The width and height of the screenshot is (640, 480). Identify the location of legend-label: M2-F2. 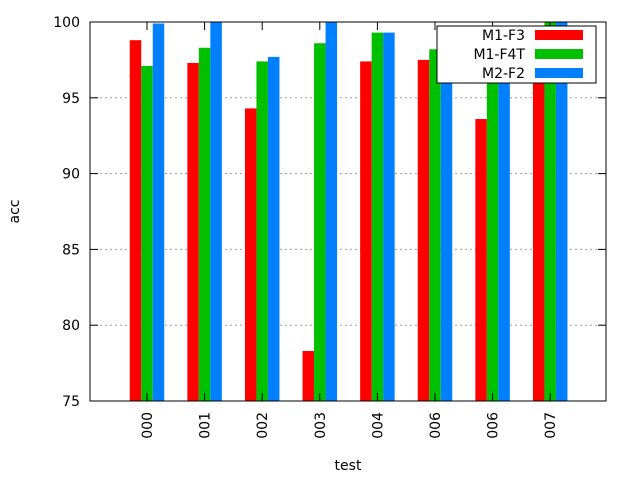
(503, 74).